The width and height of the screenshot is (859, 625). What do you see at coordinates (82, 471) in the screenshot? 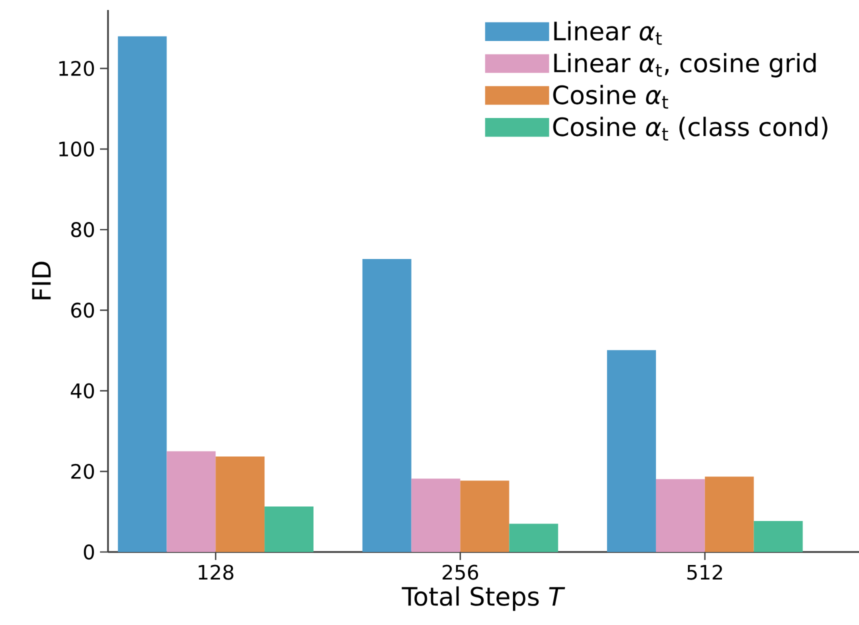
I see `y-tick-label: 20` at bounding box center [82, 471].